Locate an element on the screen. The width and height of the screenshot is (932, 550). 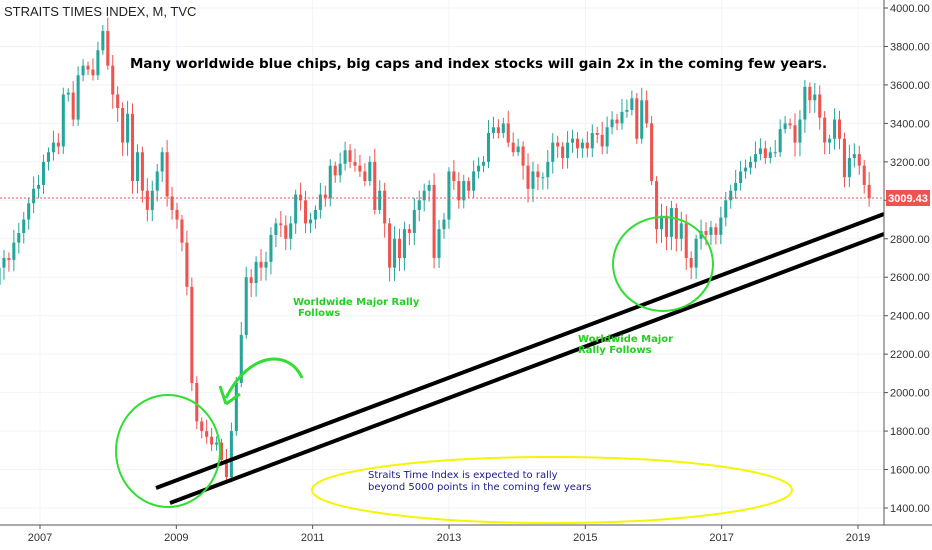
y-tick-label: 1400.00 is located at coordinates (910, 509).